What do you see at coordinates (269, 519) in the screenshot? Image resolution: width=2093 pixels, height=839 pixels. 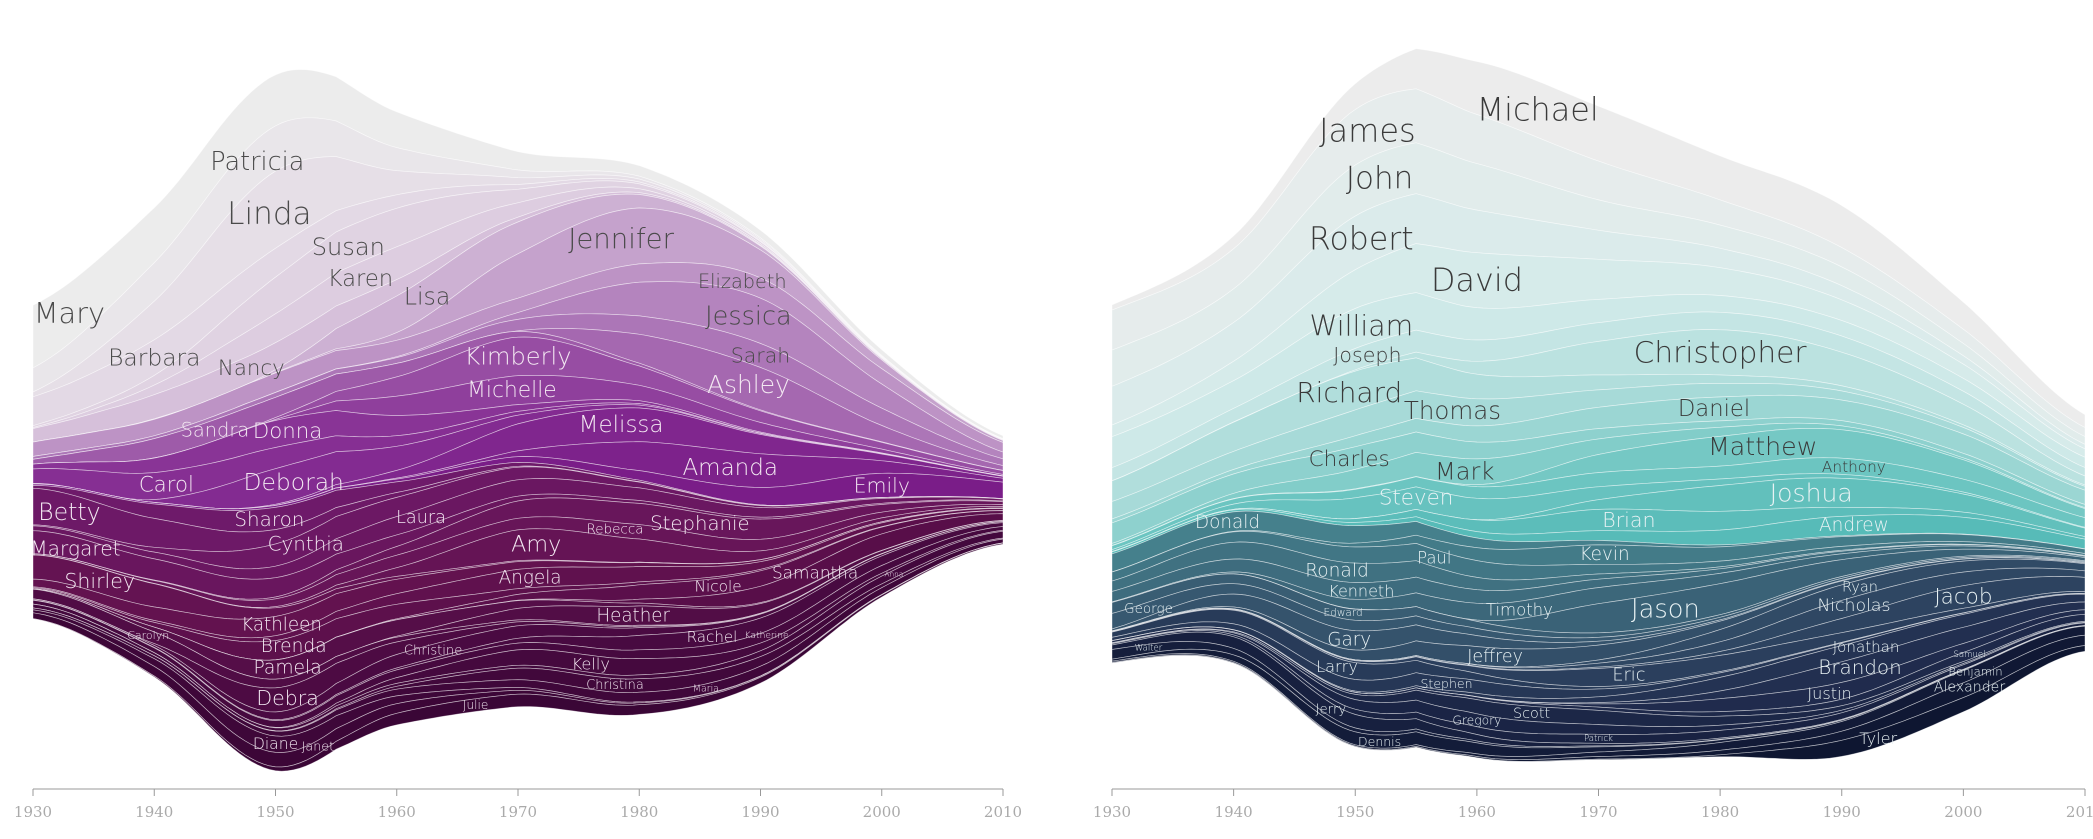 I see `series-label: Sharon` at bounding box center [269, 519].